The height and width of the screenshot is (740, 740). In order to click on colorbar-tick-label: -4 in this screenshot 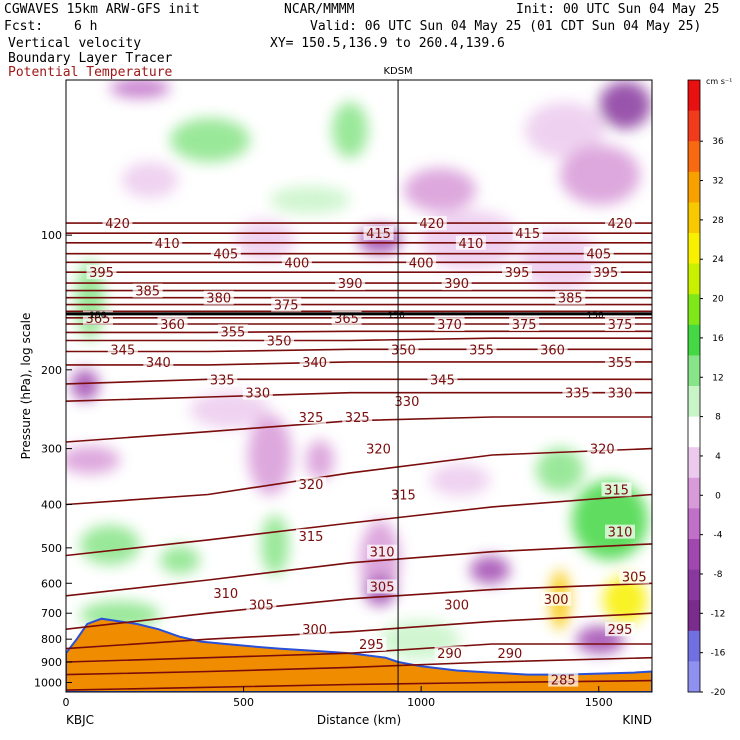, I will do `click(718, 536)`.